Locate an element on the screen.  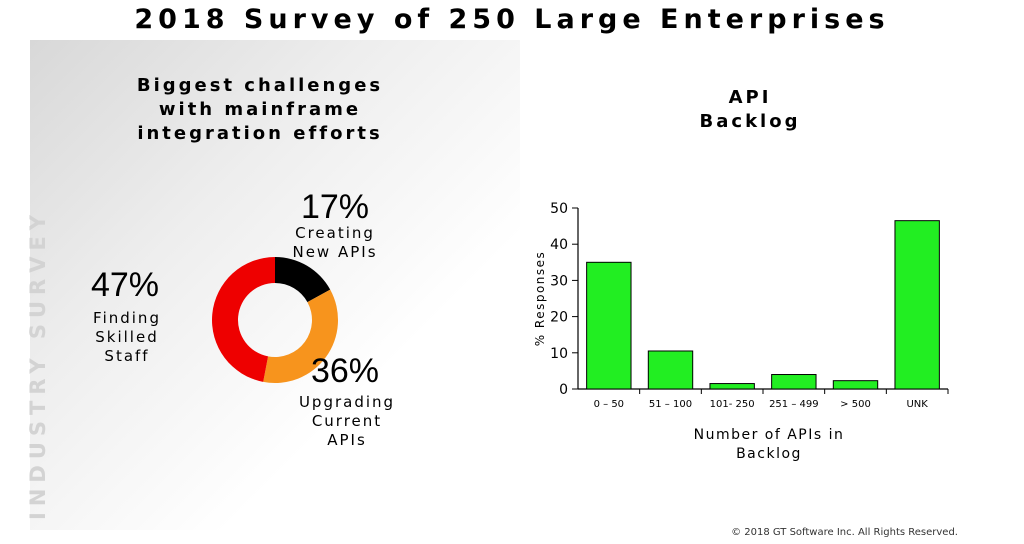
donut-slice-creating is located at coordinates (303, 280).